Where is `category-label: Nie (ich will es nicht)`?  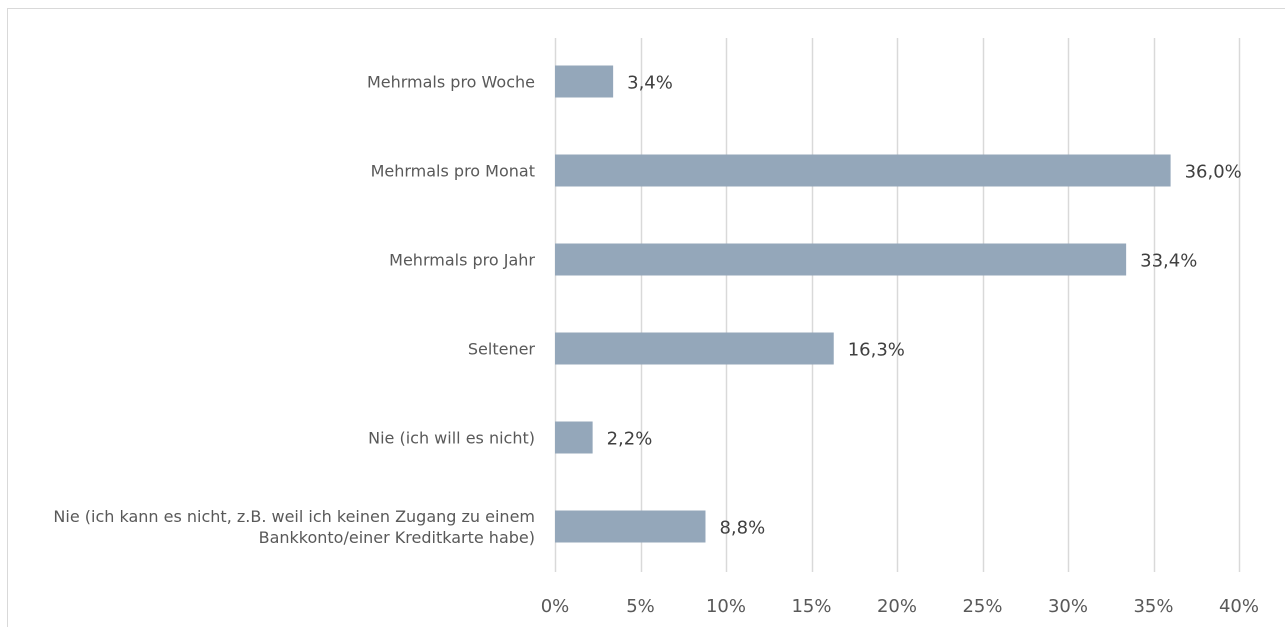 category-label: Nie (ich will es nicht) is located at coordinates (451, 438).